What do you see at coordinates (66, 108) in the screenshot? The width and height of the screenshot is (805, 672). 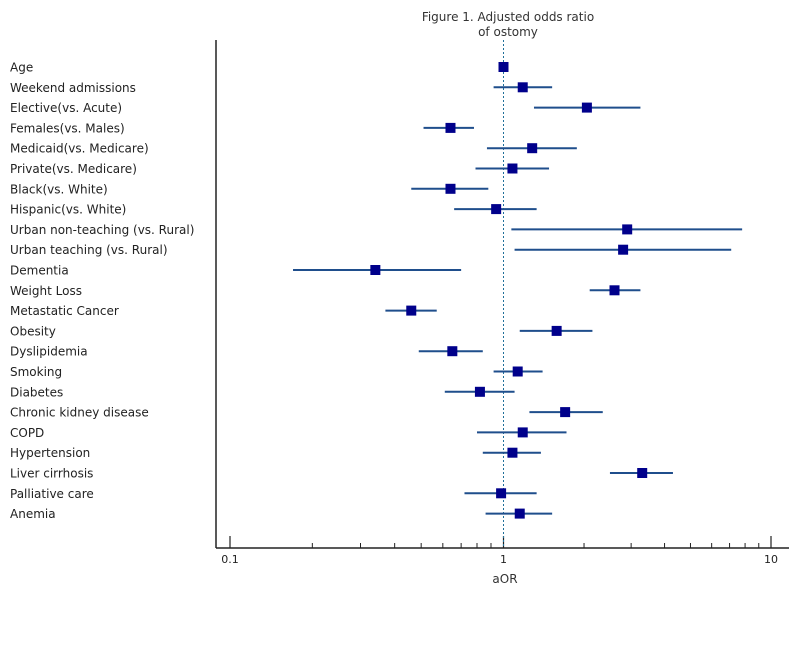 I see `row-label: Elective(vs. Acute)` at bounding box center [66, 108].